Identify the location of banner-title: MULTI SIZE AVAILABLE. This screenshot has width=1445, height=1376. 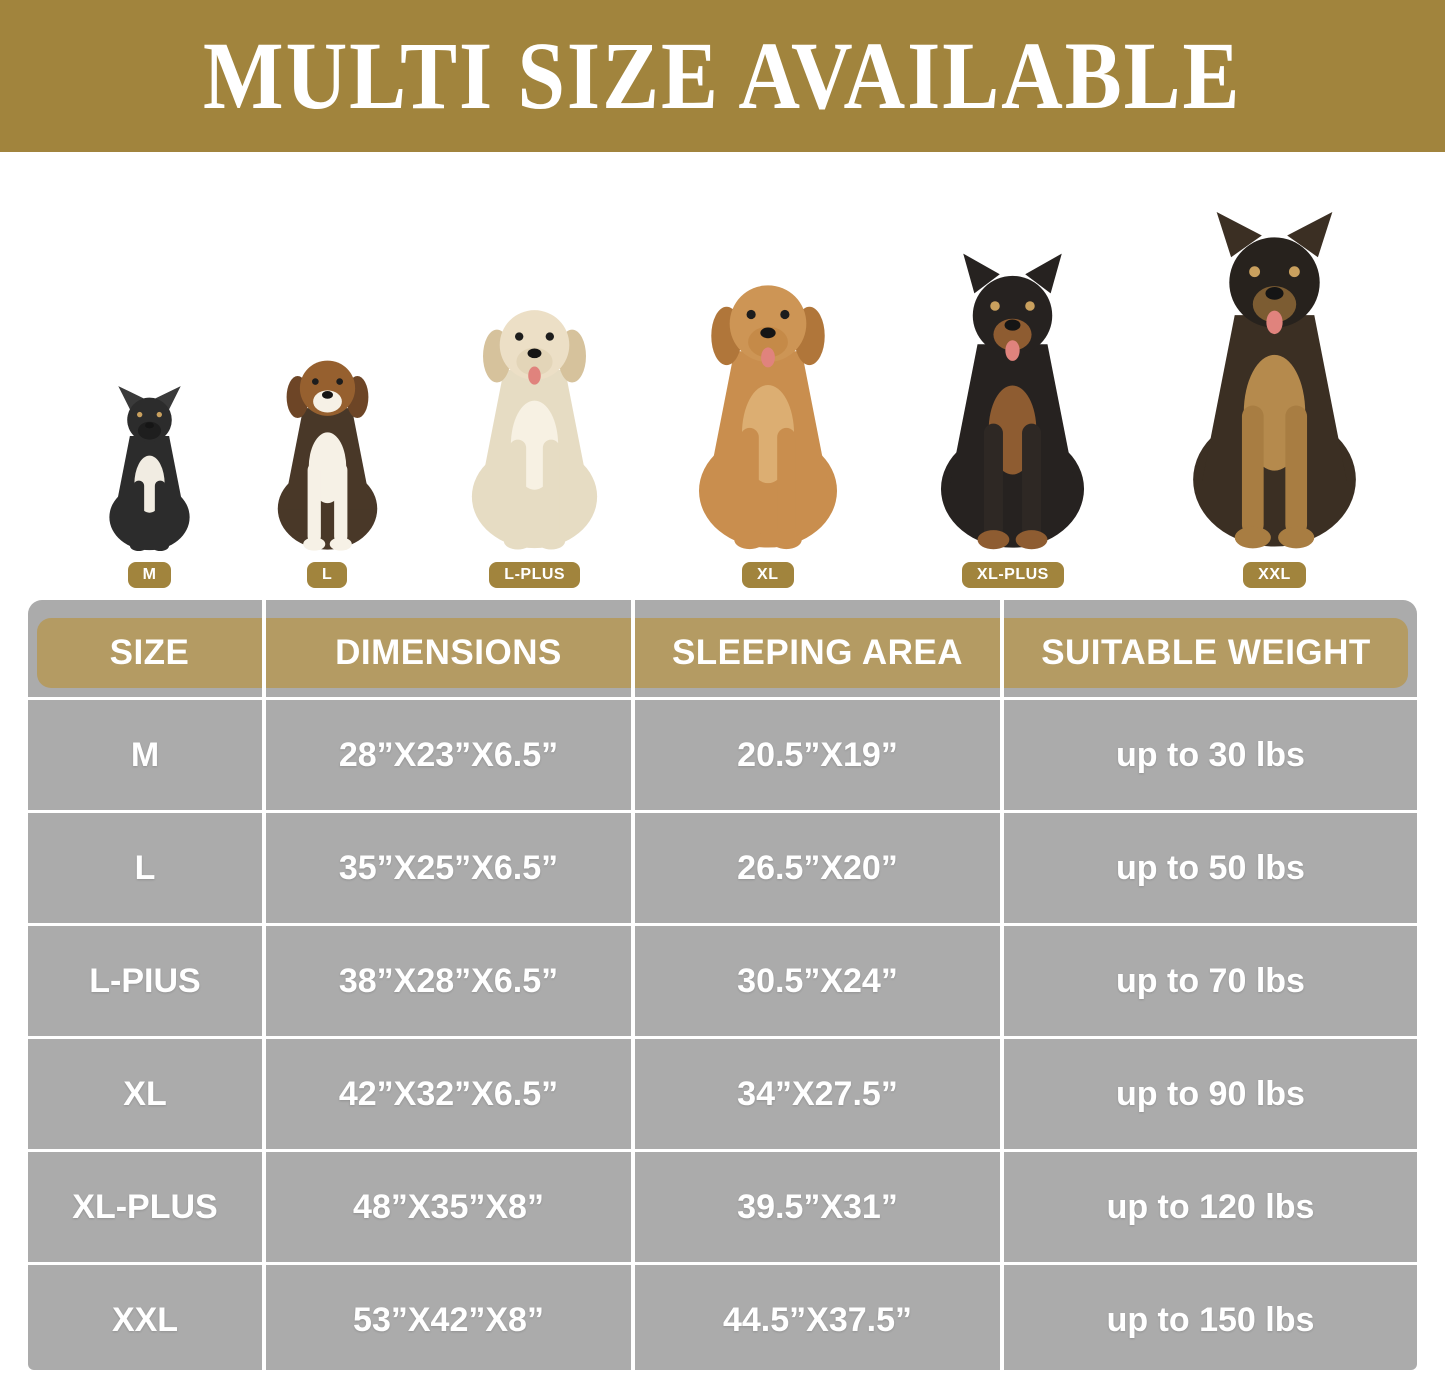
(722, 76).